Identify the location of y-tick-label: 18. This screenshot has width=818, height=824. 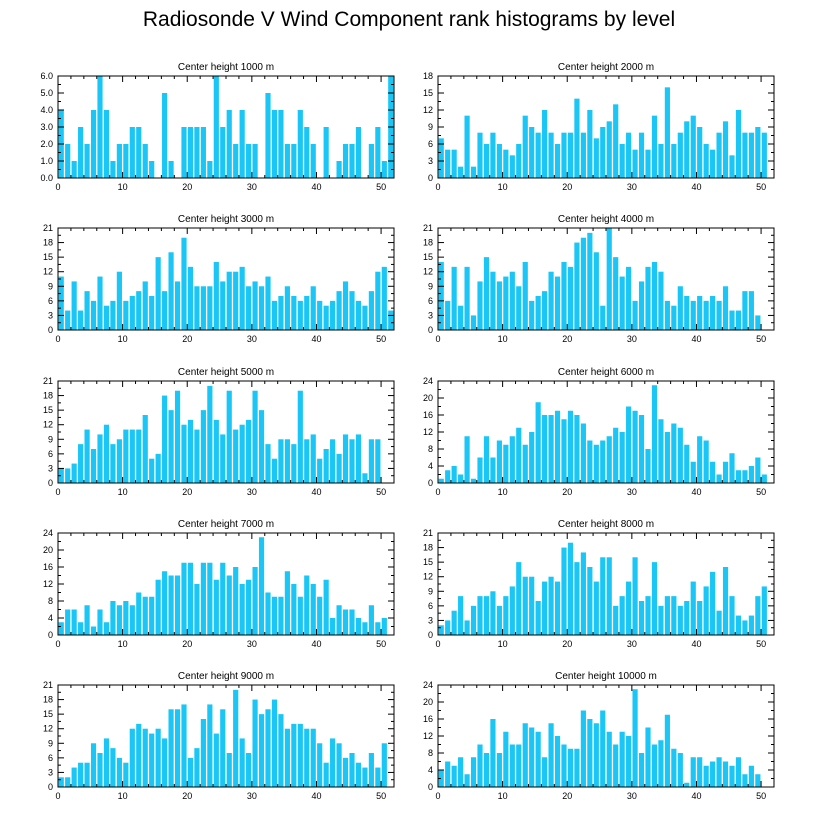
(428, 243).